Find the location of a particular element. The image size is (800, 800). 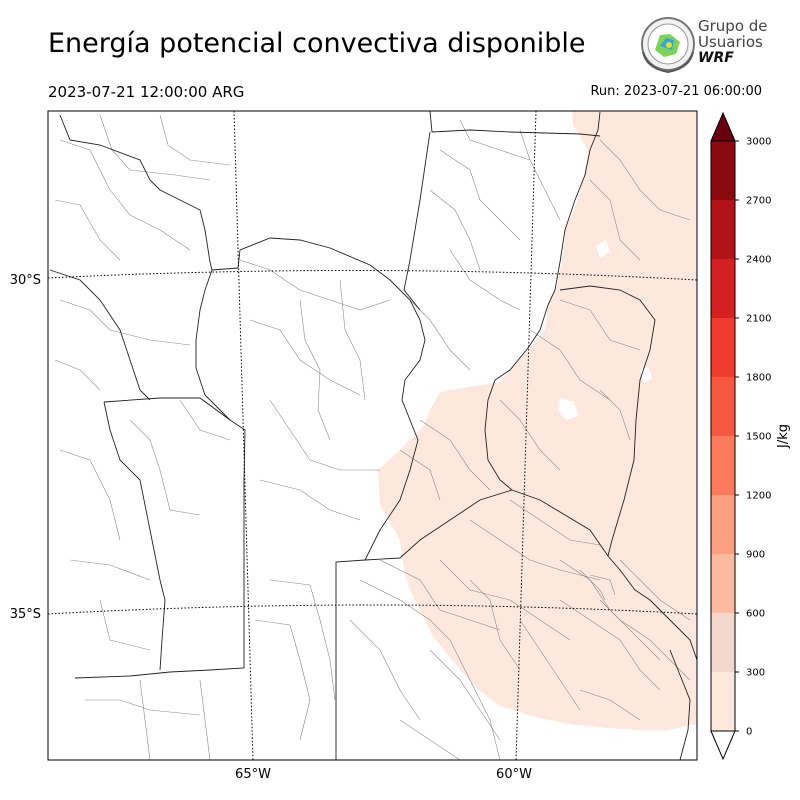

colorbar-tick-label: 2400 is located at coordinates (758, 260).